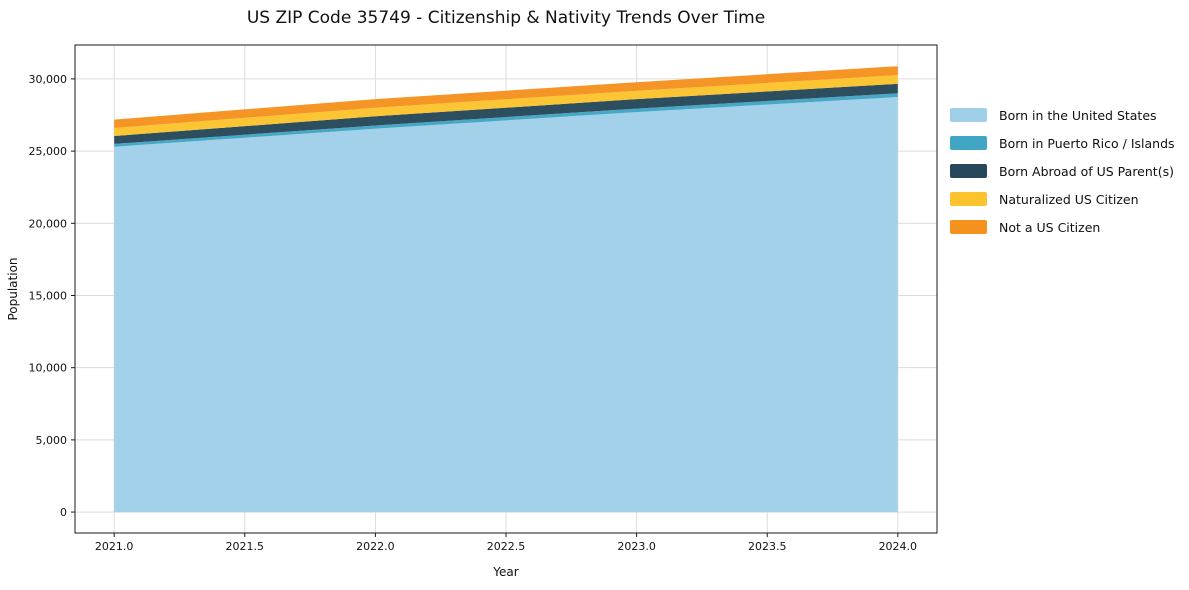 The image size is (1189, 590). What do you see at coordinates (968, 171) in the screenshot?
I see `legend-swatch-born-abroad-of-us-parent-s` at bounding box center [968, 171].